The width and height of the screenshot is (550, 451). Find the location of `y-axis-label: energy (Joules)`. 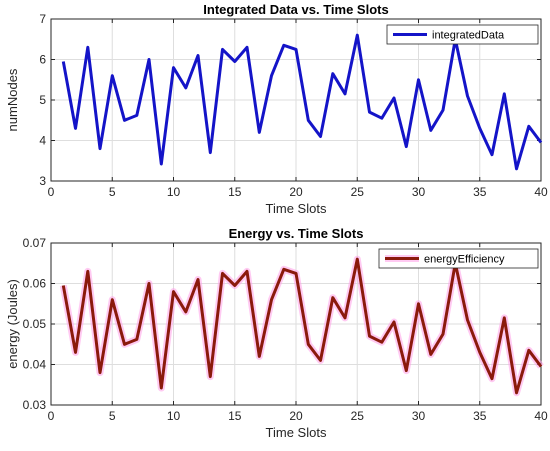

y-axis-label: energy (Joules) is located at coordinates (12, 324).